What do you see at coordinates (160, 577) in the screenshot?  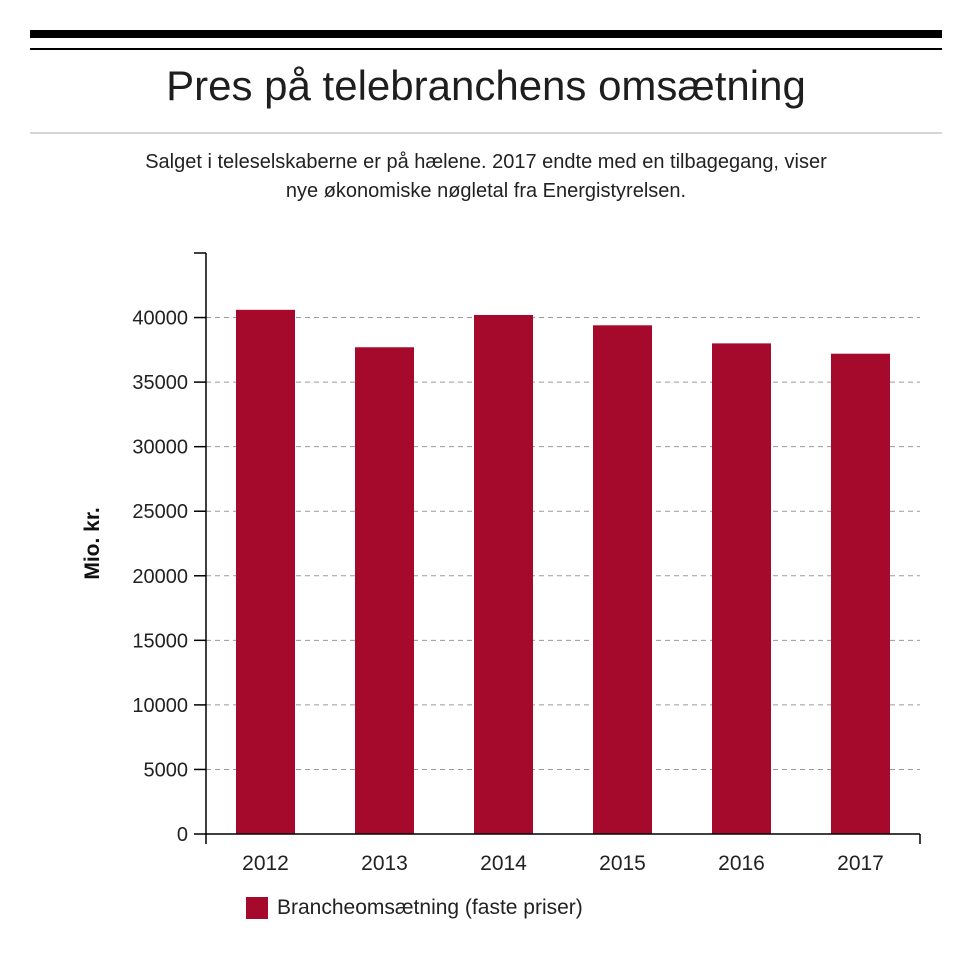 I see `y-tick-label: 20000` at bounding box center [160, 577].